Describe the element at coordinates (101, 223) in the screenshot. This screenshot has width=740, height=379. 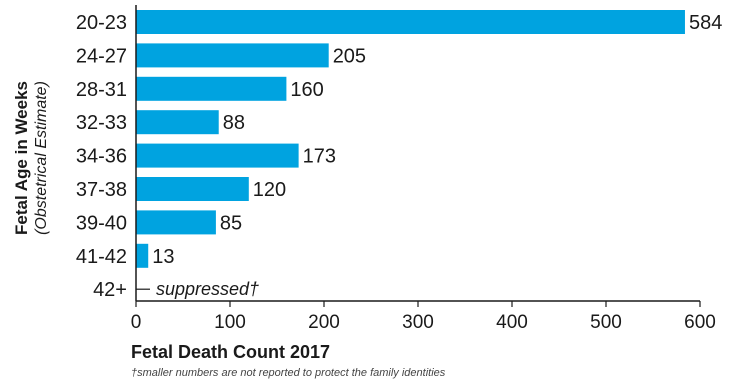
I see `category-label: 39-40` at that location.